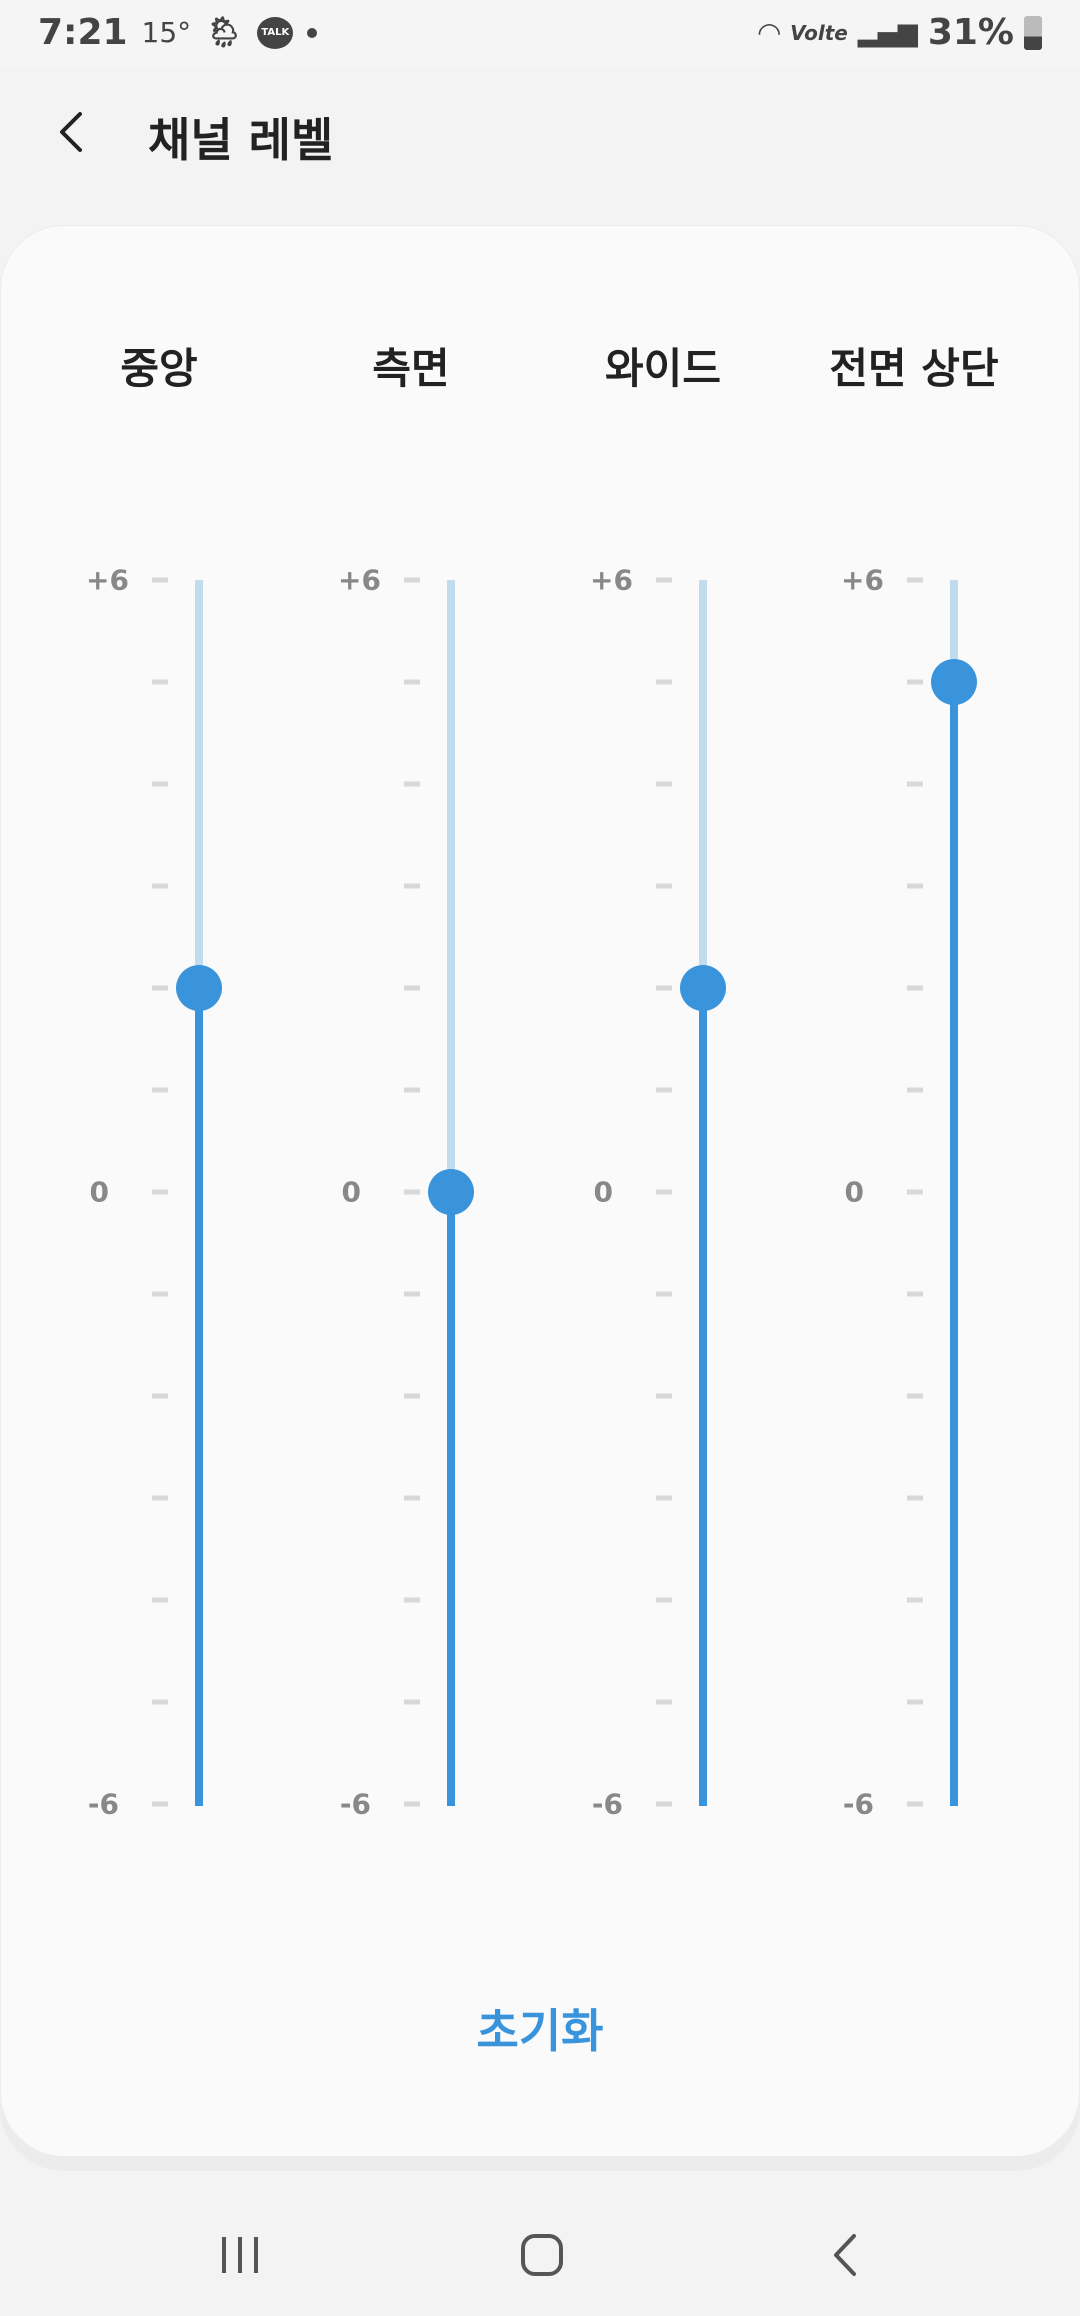 The height and width of the screenshot is (2316, 1080). What do you see at coordinates (224, 32) in the screenshot?
I see `weather-icon: 🌦︎` at bounding box center [224, 32].